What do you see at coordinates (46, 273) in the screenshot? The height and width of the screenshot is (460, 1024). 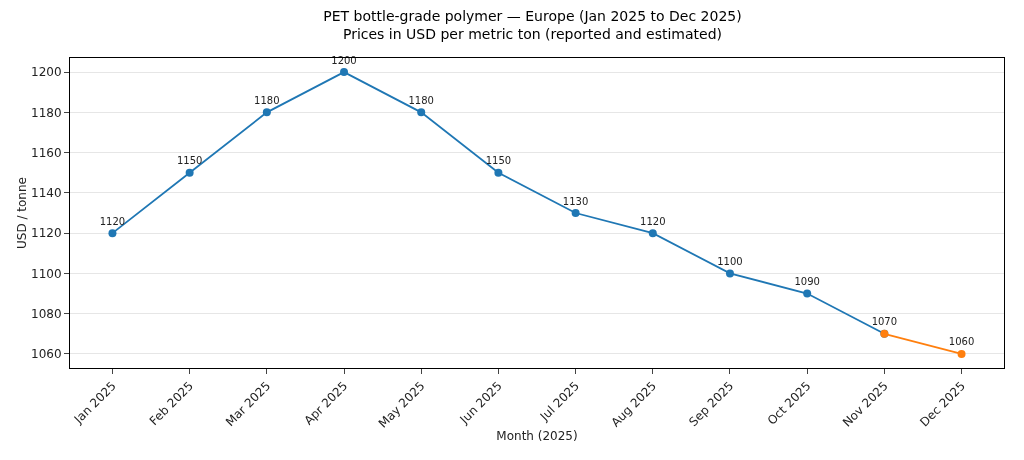 I see `y-tick-label: 1100` at bounding box center [46, 273].